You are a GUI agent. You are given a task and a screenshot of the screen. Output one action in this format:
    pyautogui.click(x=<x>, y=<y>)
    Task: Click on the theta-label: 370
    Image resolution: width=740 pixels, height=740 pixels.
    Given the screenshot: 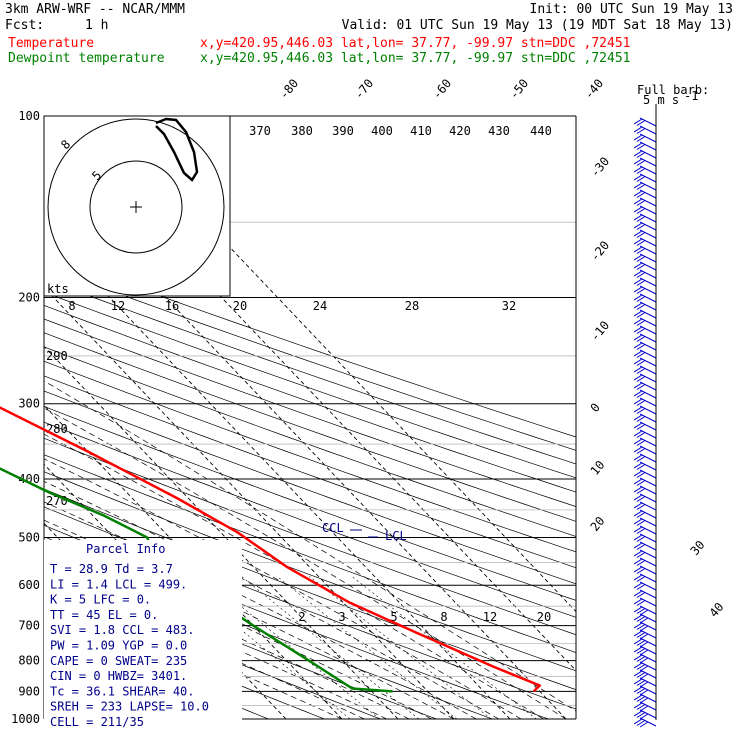 What is the action you would take?
    pyautogui.click(x=260, y=131)
    